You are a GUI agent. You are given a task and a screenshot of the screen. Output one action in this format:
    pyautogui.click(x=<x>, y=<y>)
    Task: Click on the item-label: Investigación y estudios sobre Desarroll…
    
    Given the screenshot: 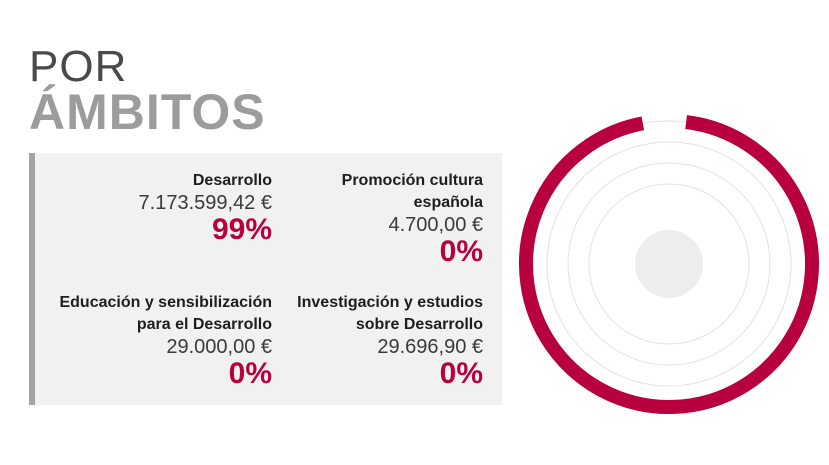 What is the action you would take?
    pyautogui.click(x=390, y=313)
    